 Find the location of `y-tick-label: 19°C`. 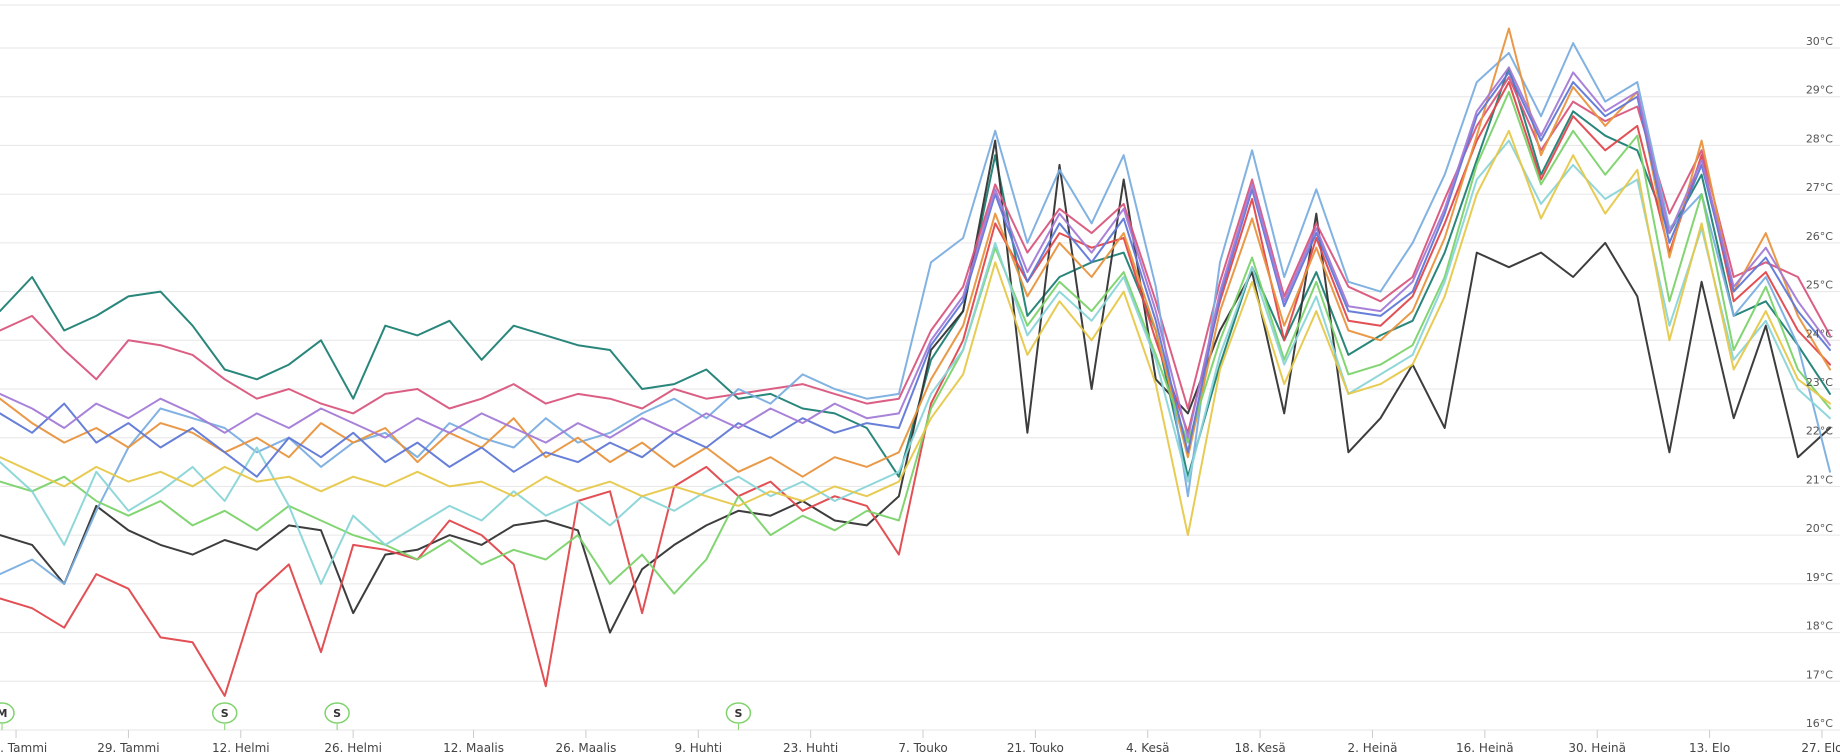

y-tick-label: 19°C is located at coordinates (1819, 577).